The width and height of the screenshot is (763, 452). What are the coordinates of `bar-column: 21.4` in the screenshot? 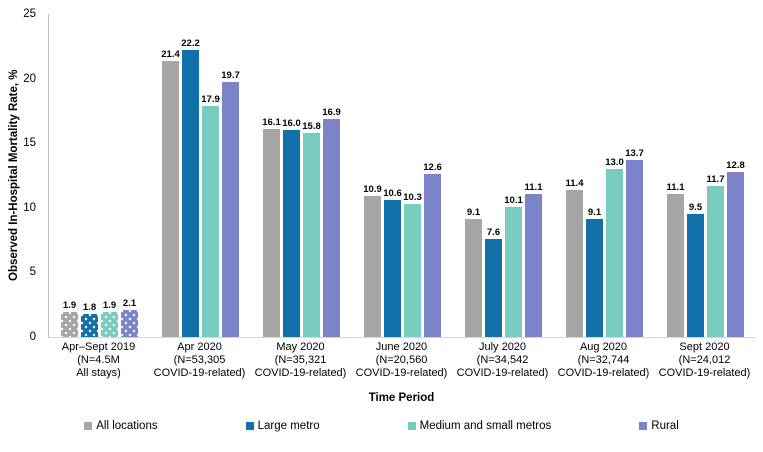 It's located at (170, 192).